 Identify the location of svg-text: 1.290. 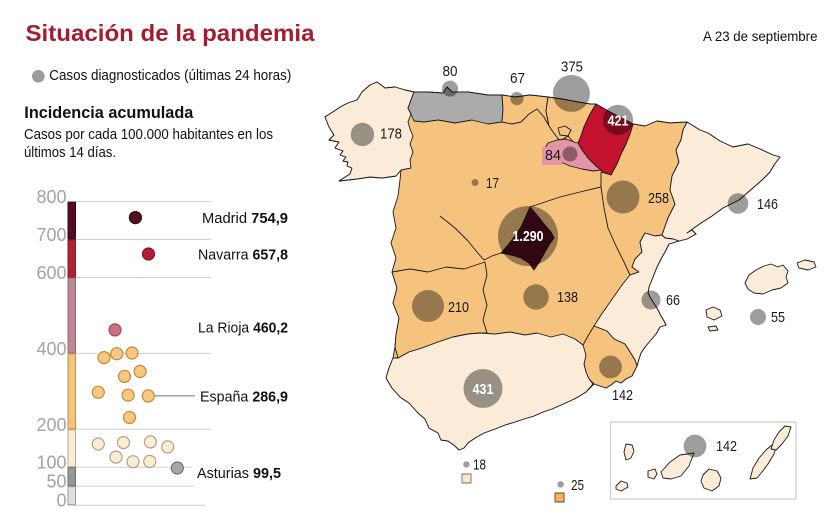
(528, 236).